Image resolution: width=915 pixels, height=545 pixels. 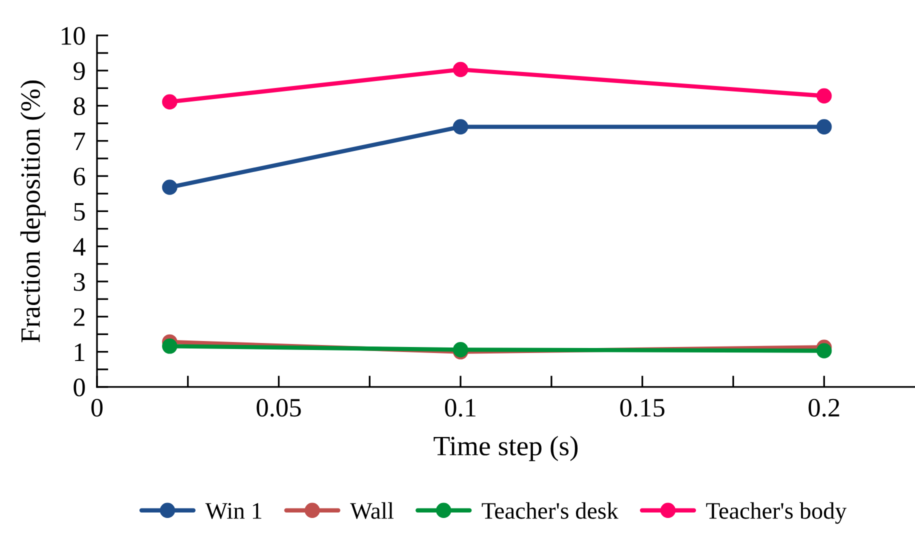 What do you see at coordinates (79, 106) in the screenshot?
I see `y-tick-label: 8` at bounding box center [79, 106].